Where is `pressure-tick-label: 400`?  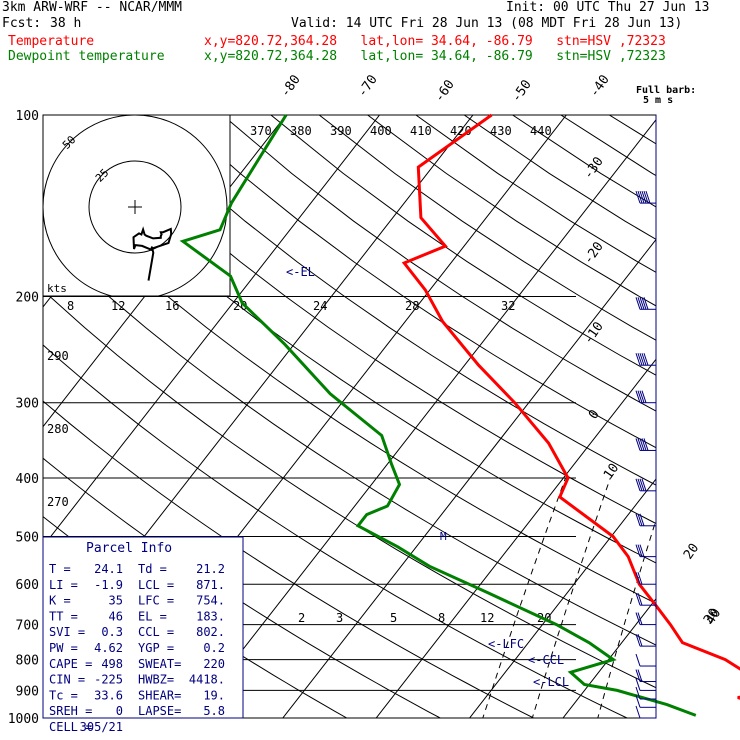 pressure-tick-label: 400 is located at coordinates (27, 479).